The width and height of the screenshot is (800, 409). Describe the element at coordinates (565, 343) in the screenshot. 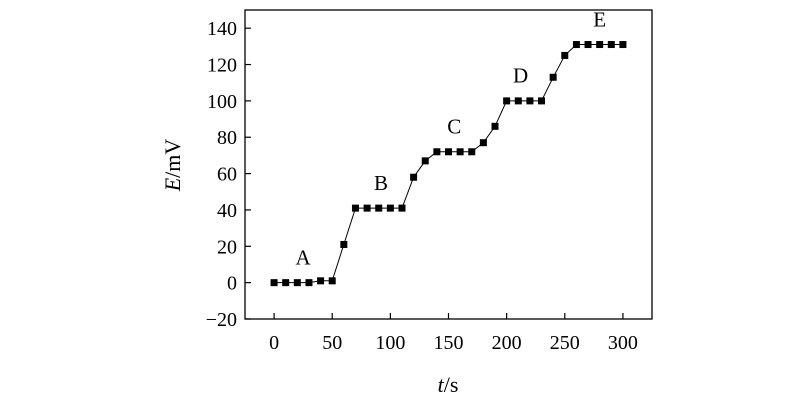

I see `x-tick-label: 250` at that location.